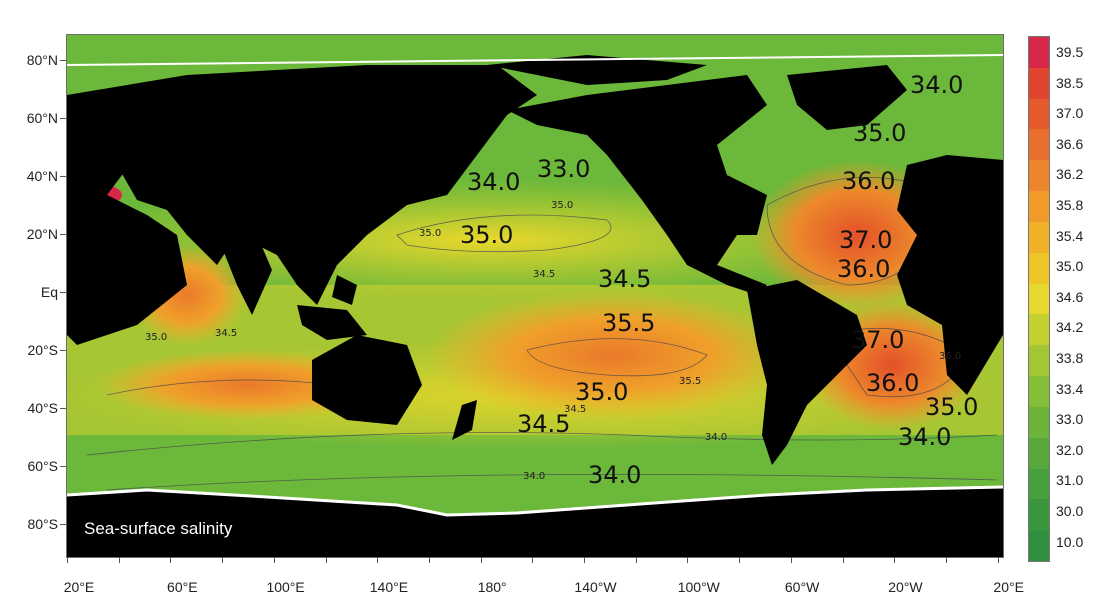  What do you see at coordinates (1070, 174) in the screenshot?
I see `colorbar-label: 36.2` at bounding box center [1070, 174].